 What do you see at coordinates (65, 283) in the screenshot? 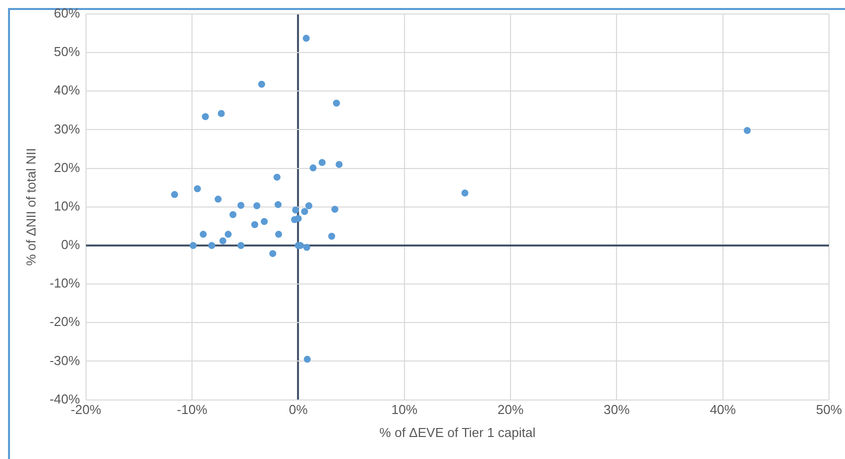
I see `y-tick-label: -10%` at bounding box center [65, 283].